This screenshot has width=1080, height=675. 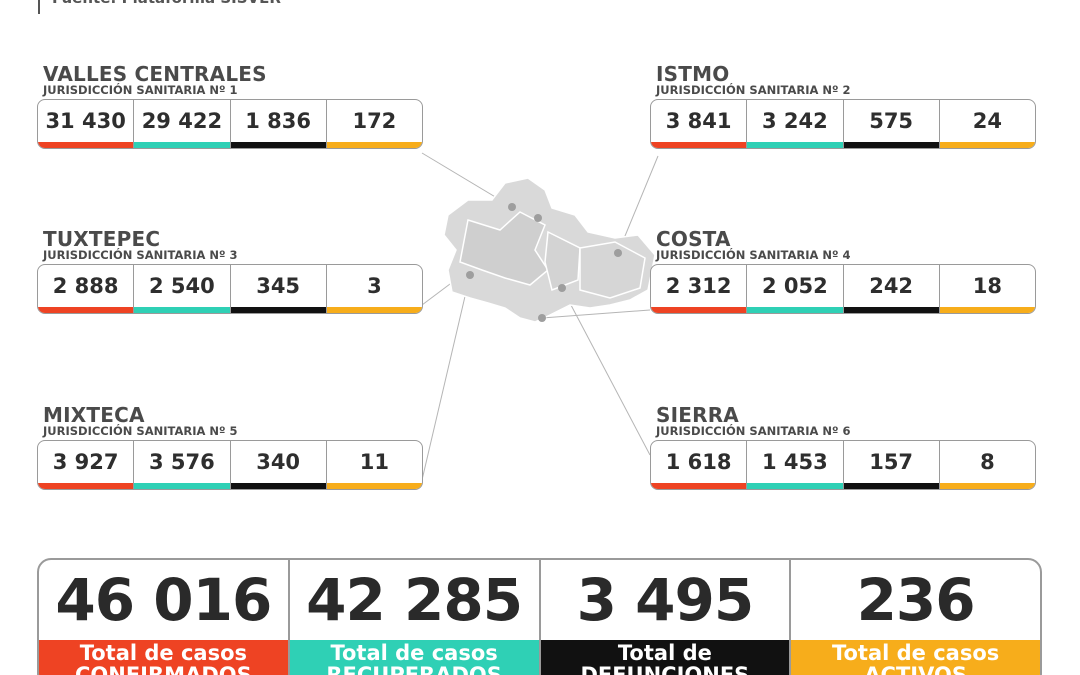 What do you see at coordinates (891, 121) in the screenshot?
I see `deaths-value: 575` at bounding box center [891, 121].